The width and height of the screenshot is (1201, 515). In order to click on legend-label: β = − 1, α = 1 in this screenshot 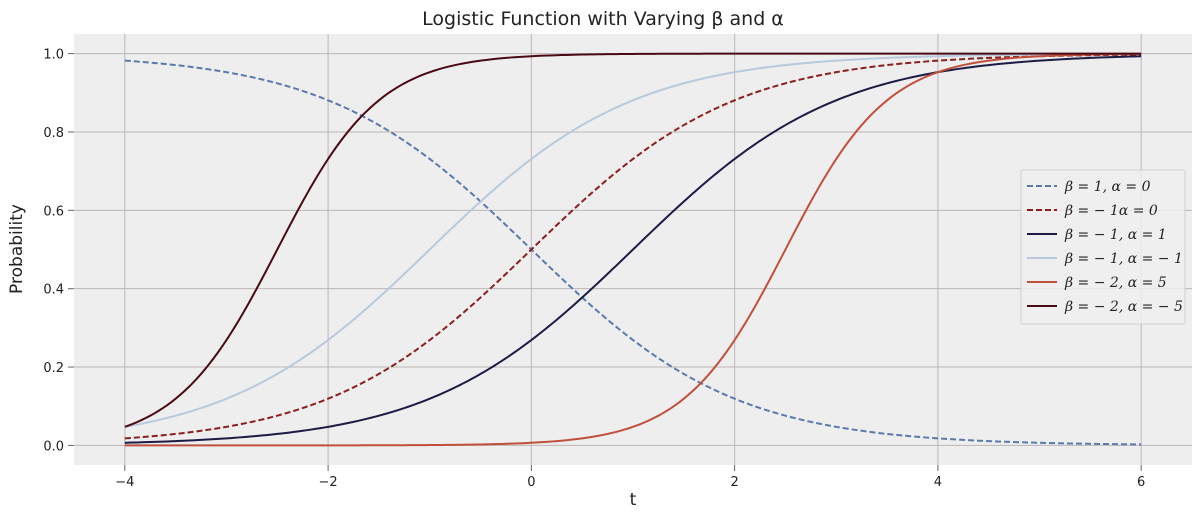, I will do `click(1115, 235)`.